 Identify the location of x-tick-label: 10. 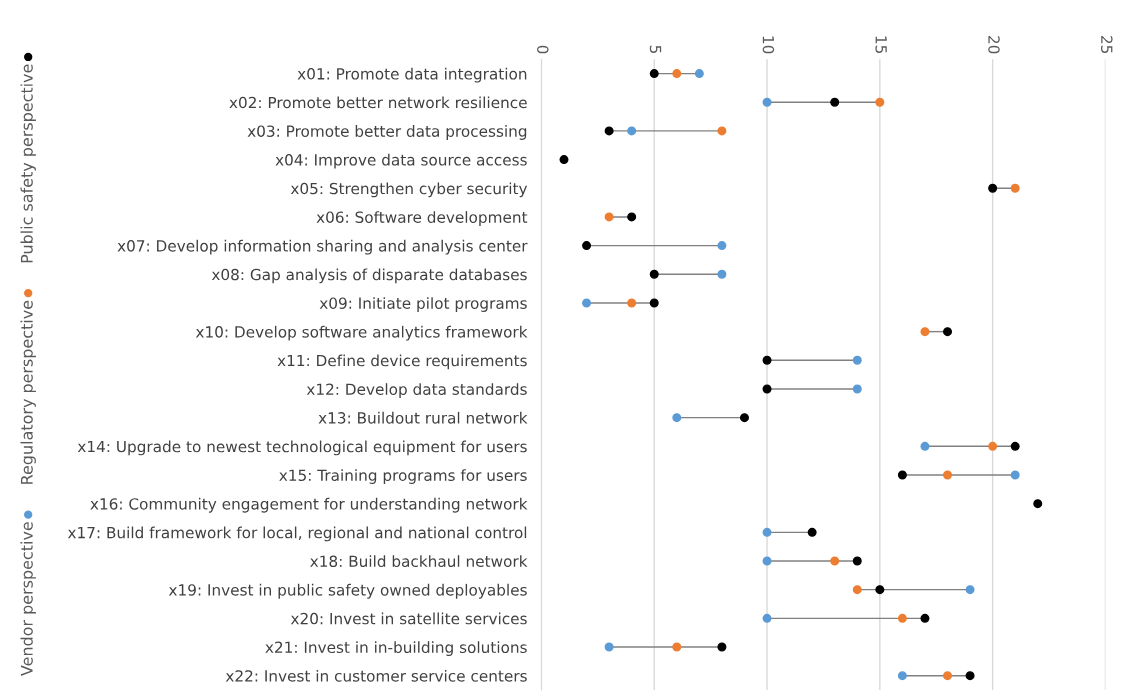
(768, 45).